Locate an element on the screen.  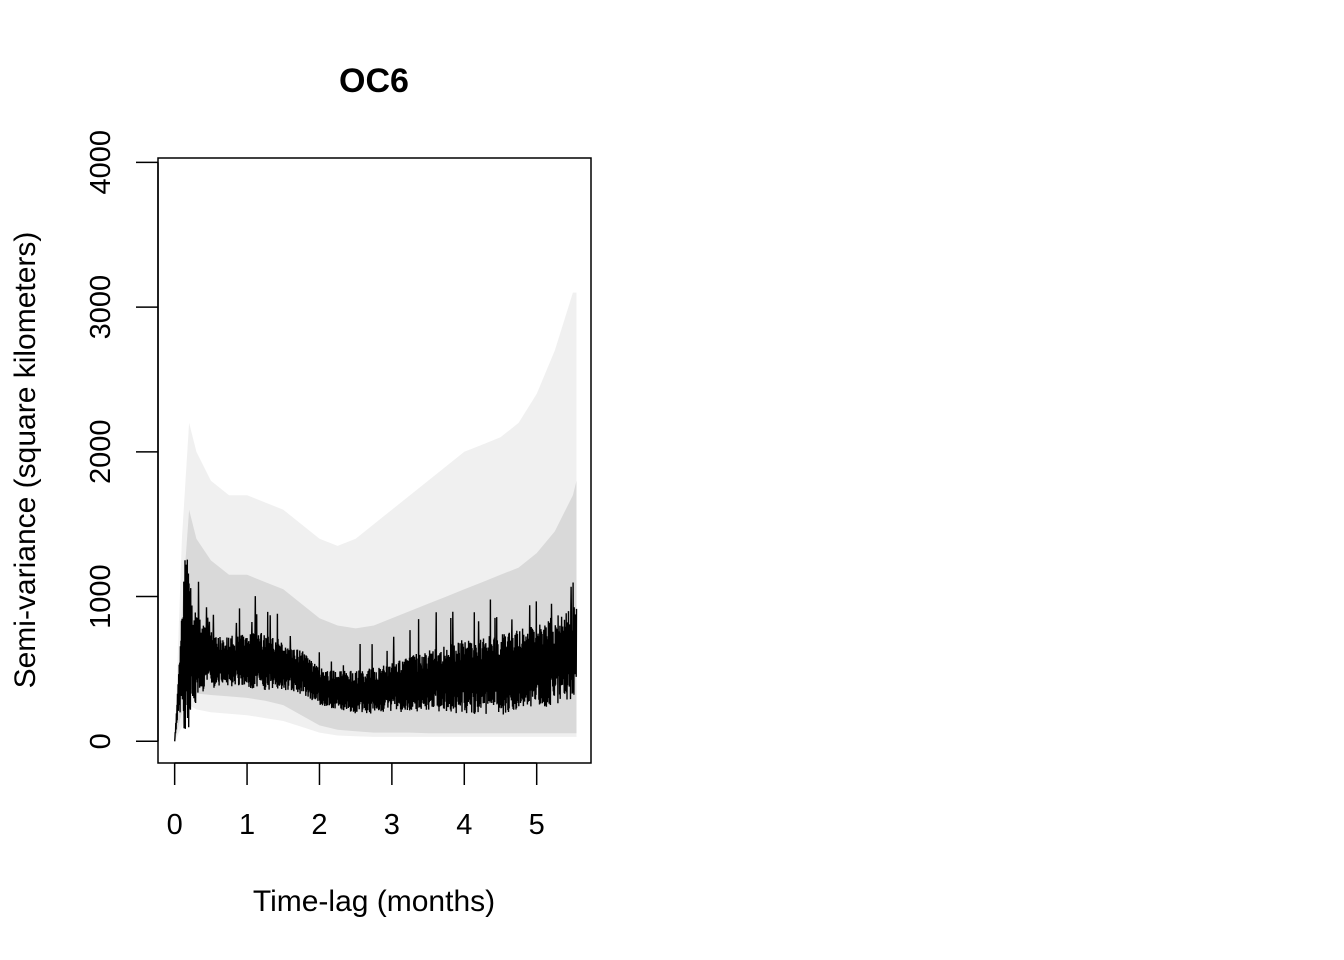
x-tick-label: 1 is located at coordinates (247, 825).